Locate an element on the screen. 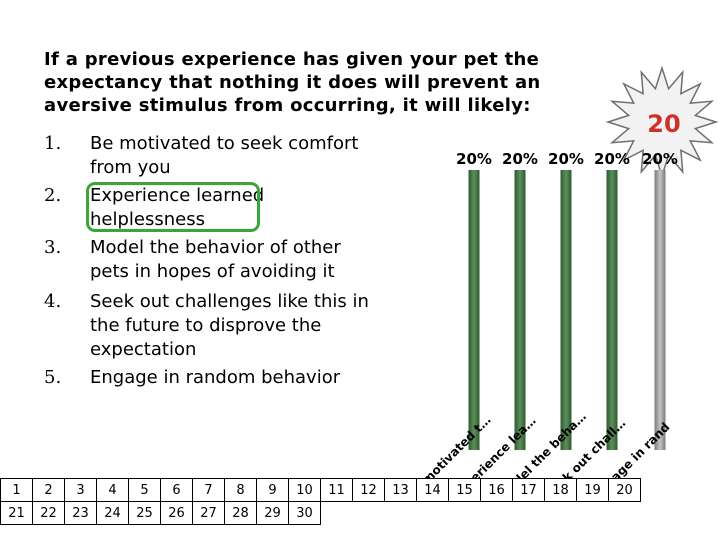 This screenshot has width=720, height=540. answer-number: 1. is located at coordinates (53, 143).